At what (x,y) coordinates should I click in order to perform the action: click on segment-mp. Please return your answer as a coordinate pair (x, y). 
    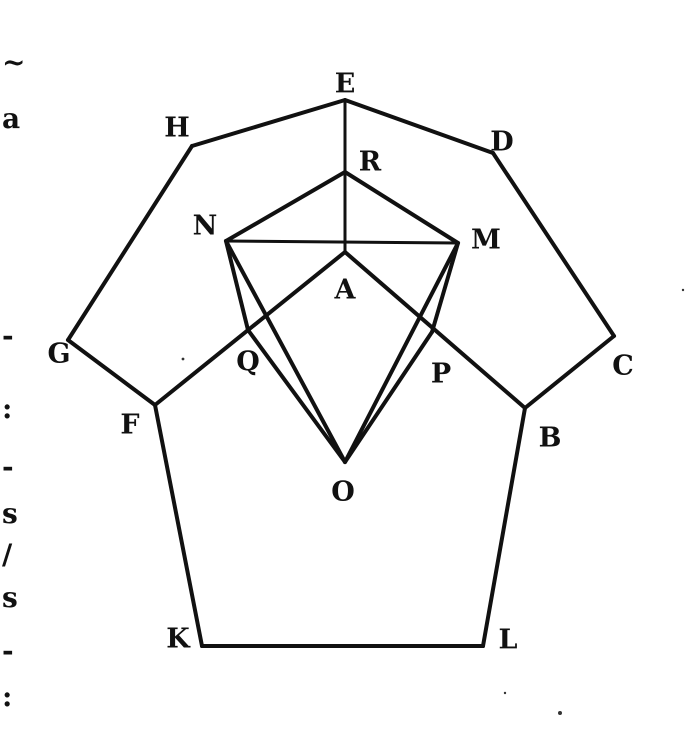
    Looking at the image, I should click on (445, 287).